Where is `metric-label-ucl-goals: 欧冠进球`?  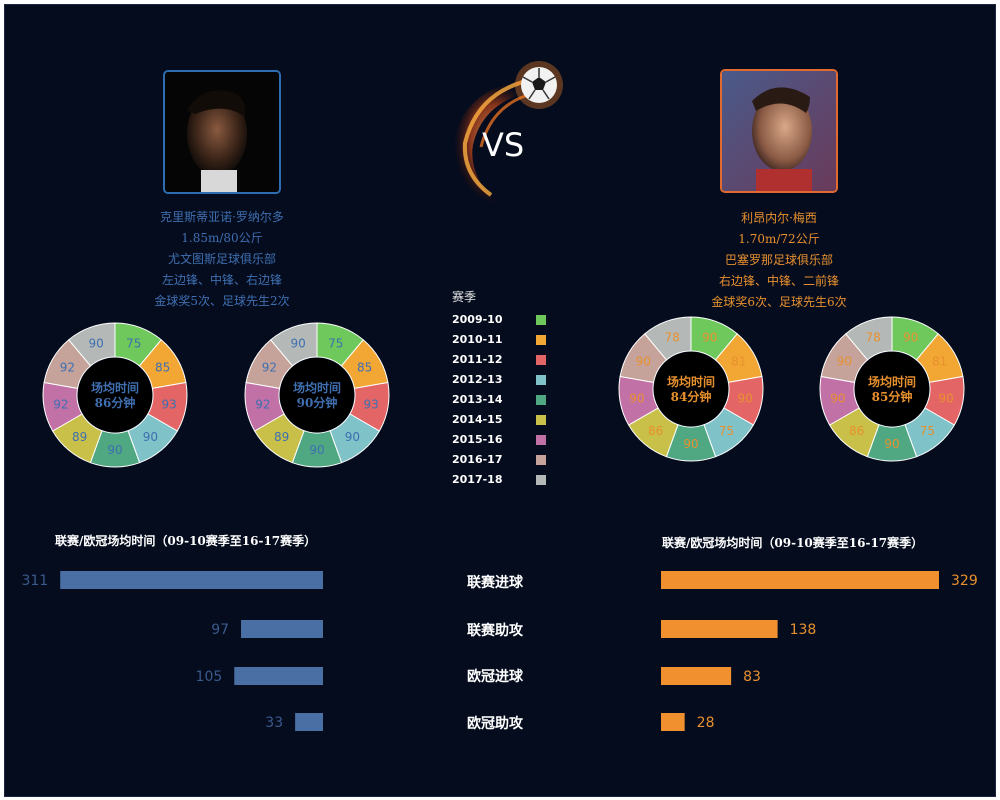 metric-label-ucl-goals: 欧冠进球 is located at coordinates (495, 677).